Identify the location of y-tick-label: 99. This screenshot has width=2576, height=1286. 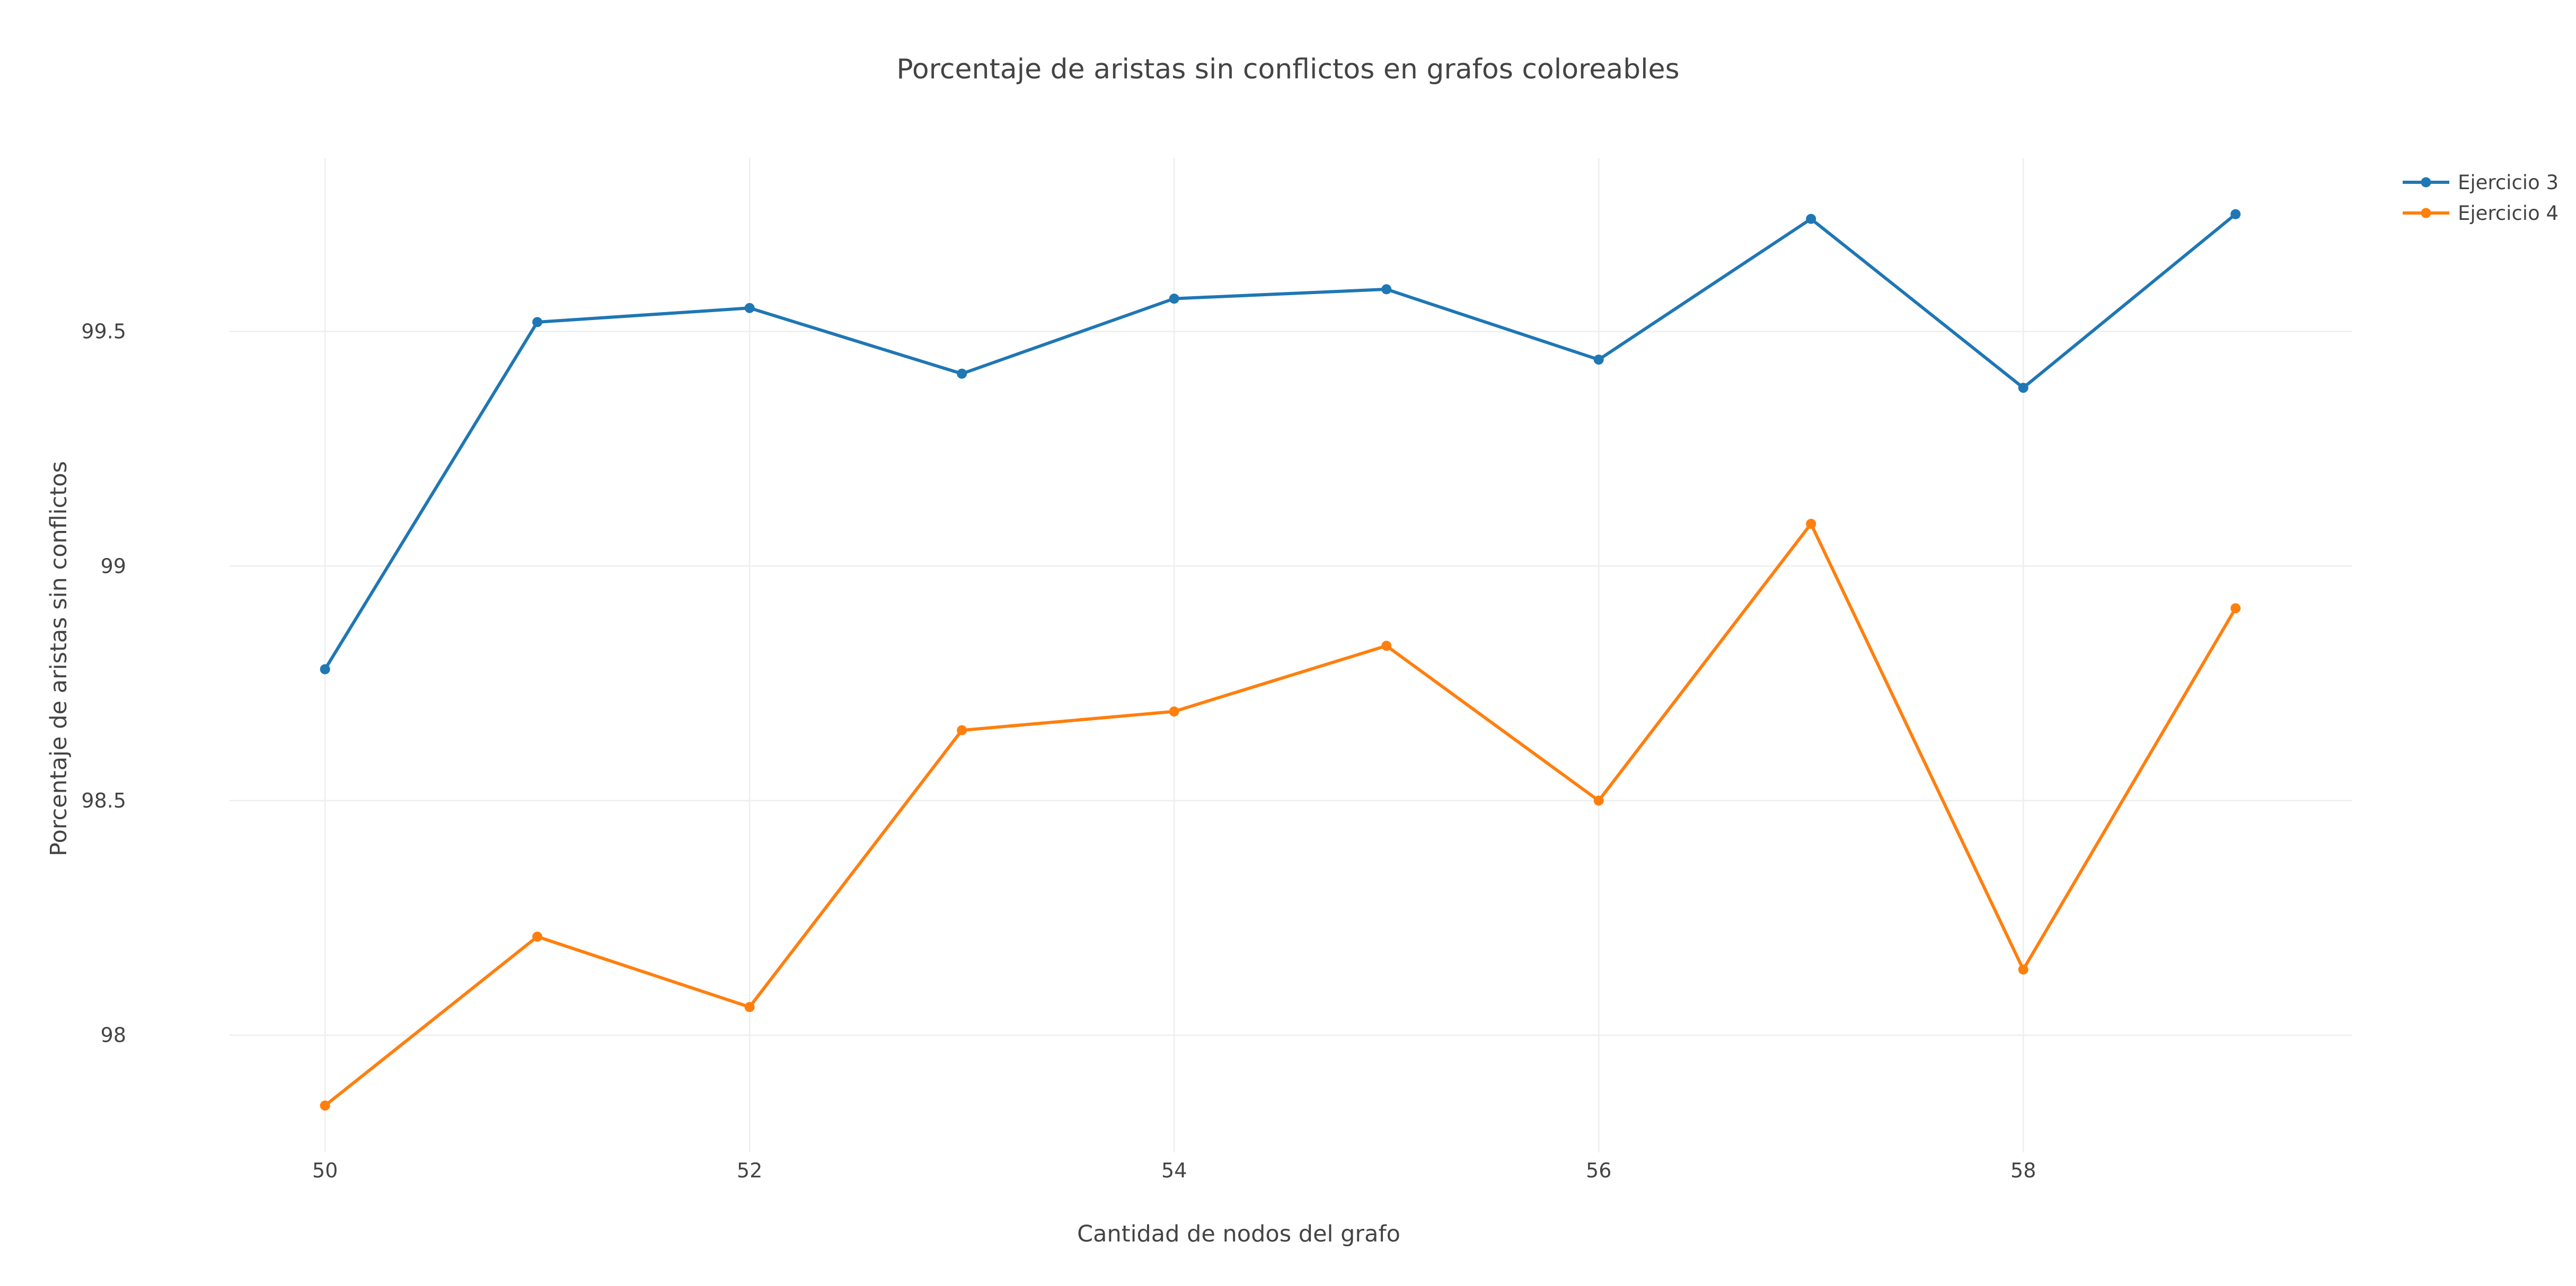
(113, 566).